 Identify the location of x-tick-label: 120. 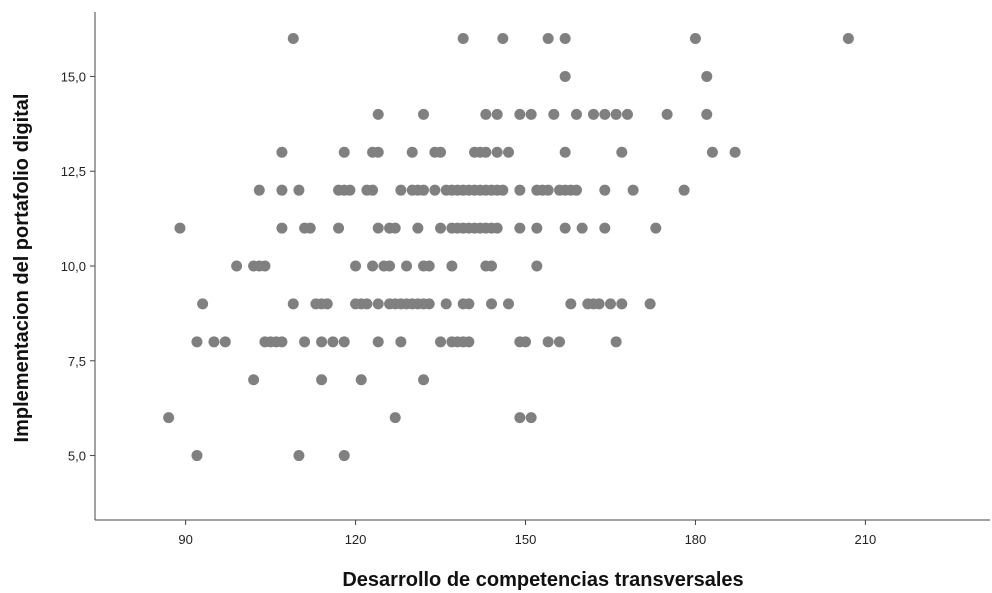
(356, 539).